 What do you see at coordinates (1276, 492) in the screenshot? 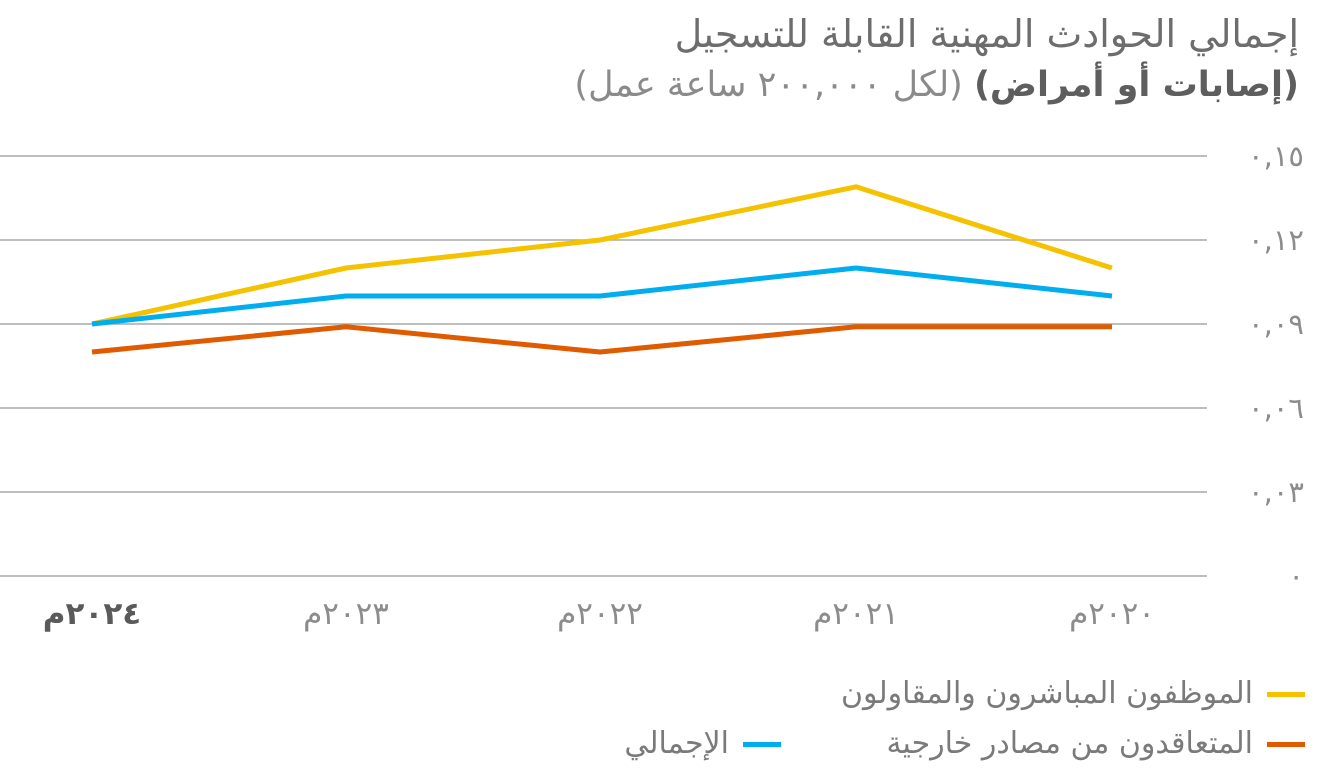
I see `y-tick-label: ٠,٠٣` at bounding box center [1276, 492].